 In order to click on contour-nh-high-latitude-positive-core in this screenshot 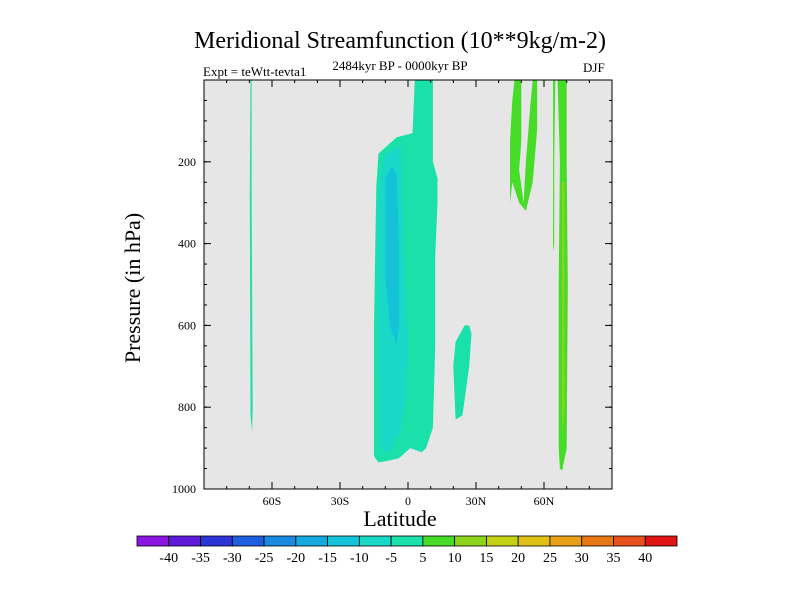, I will do `click(563, 307)`.